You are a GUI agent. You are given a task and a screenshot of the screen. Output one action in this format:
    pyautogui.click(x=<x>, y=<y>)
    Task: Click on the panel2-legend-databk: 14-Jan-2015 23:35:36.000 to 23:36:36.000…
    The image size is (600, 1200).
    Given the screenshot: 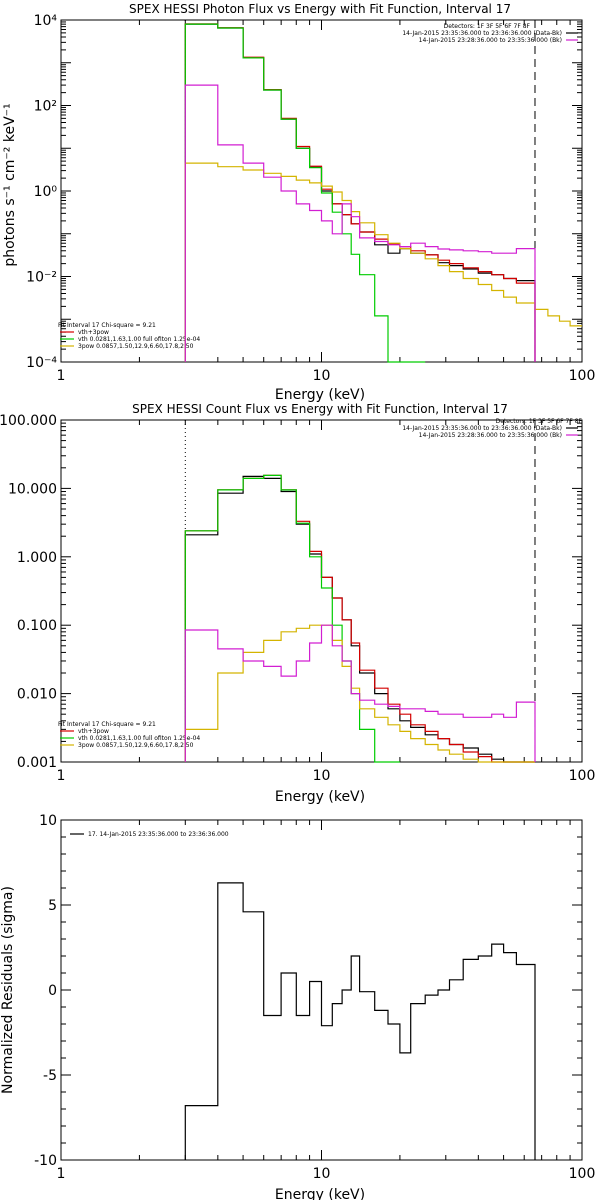 What is the action you would take?
    pyautogui.click(x=482, y=428)
    